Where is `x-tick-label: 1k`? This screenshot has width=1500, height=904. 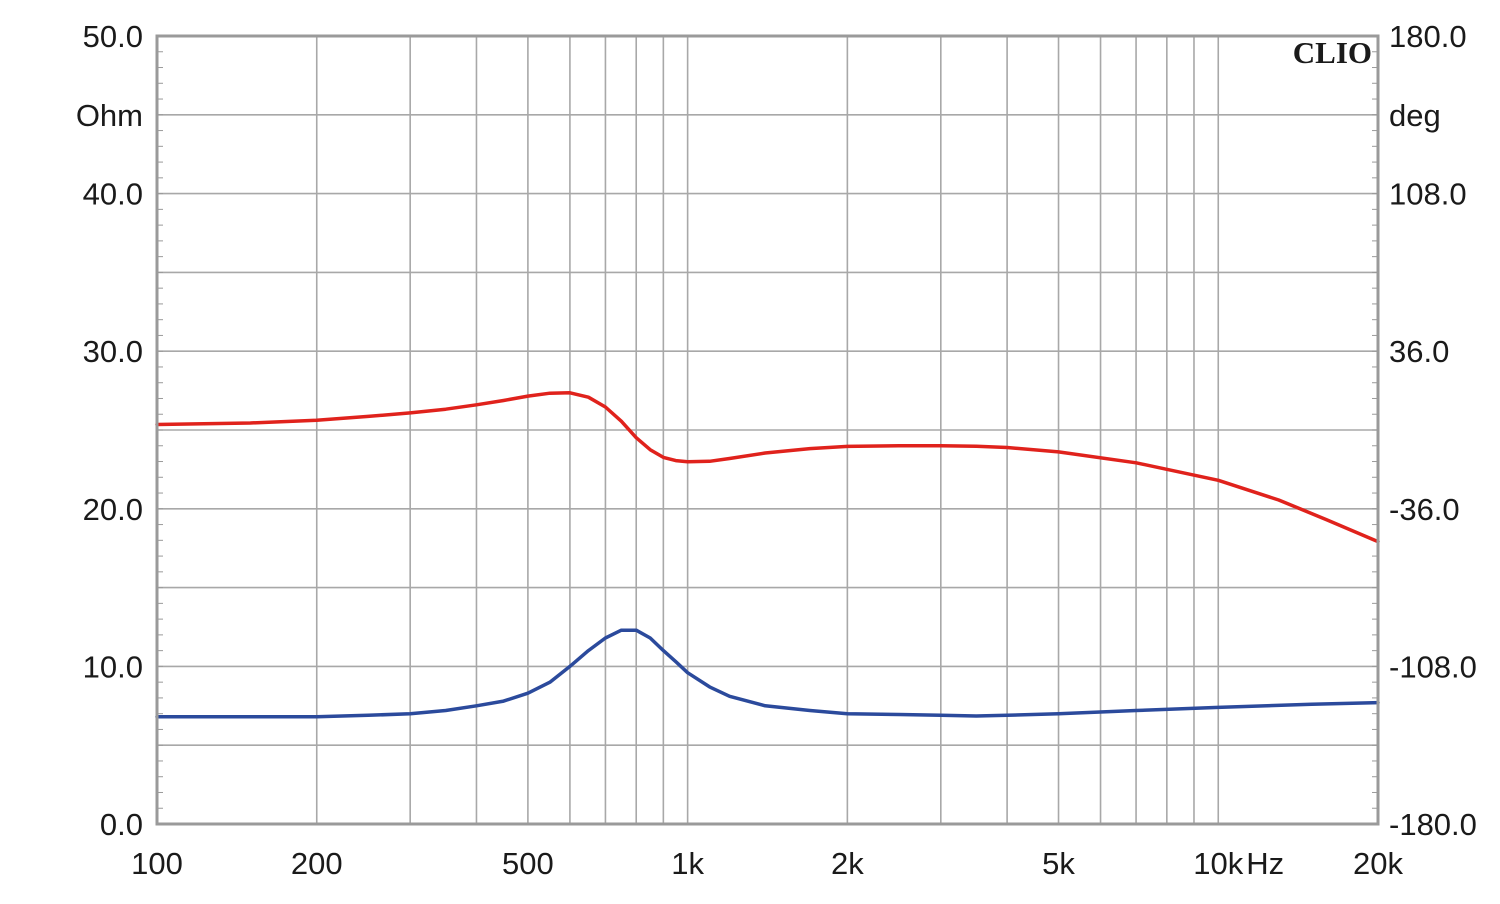
x-tick-label: 1k is located at coordinates (687, 863).